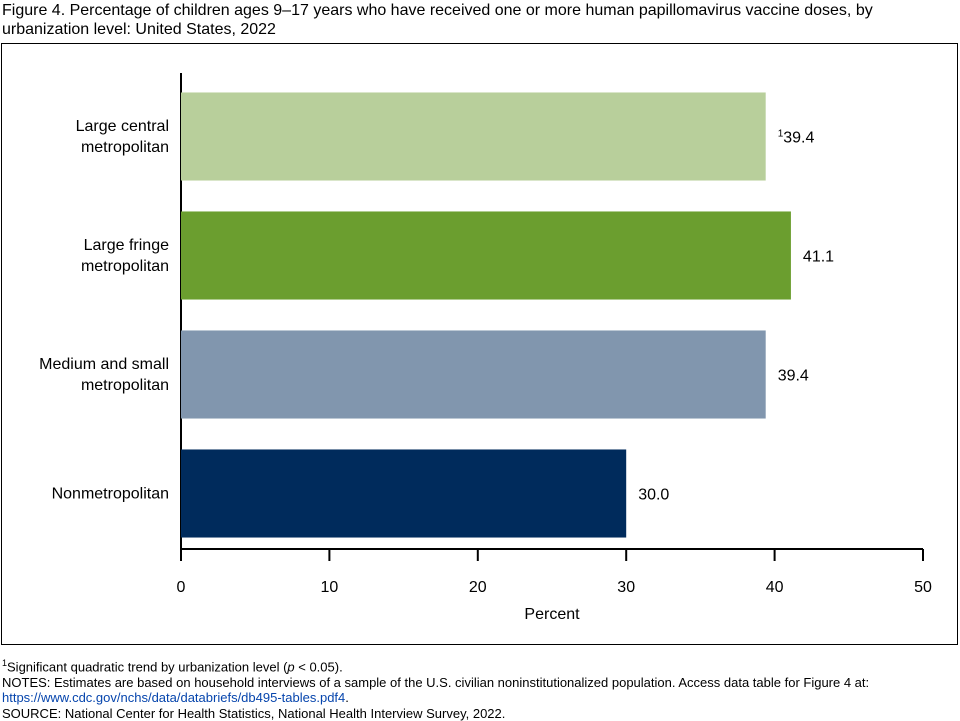  What do you see at coordinates (775, 587) in the screenshot?
I see `x-tick-label: 40` at bounding box center [775, 587].